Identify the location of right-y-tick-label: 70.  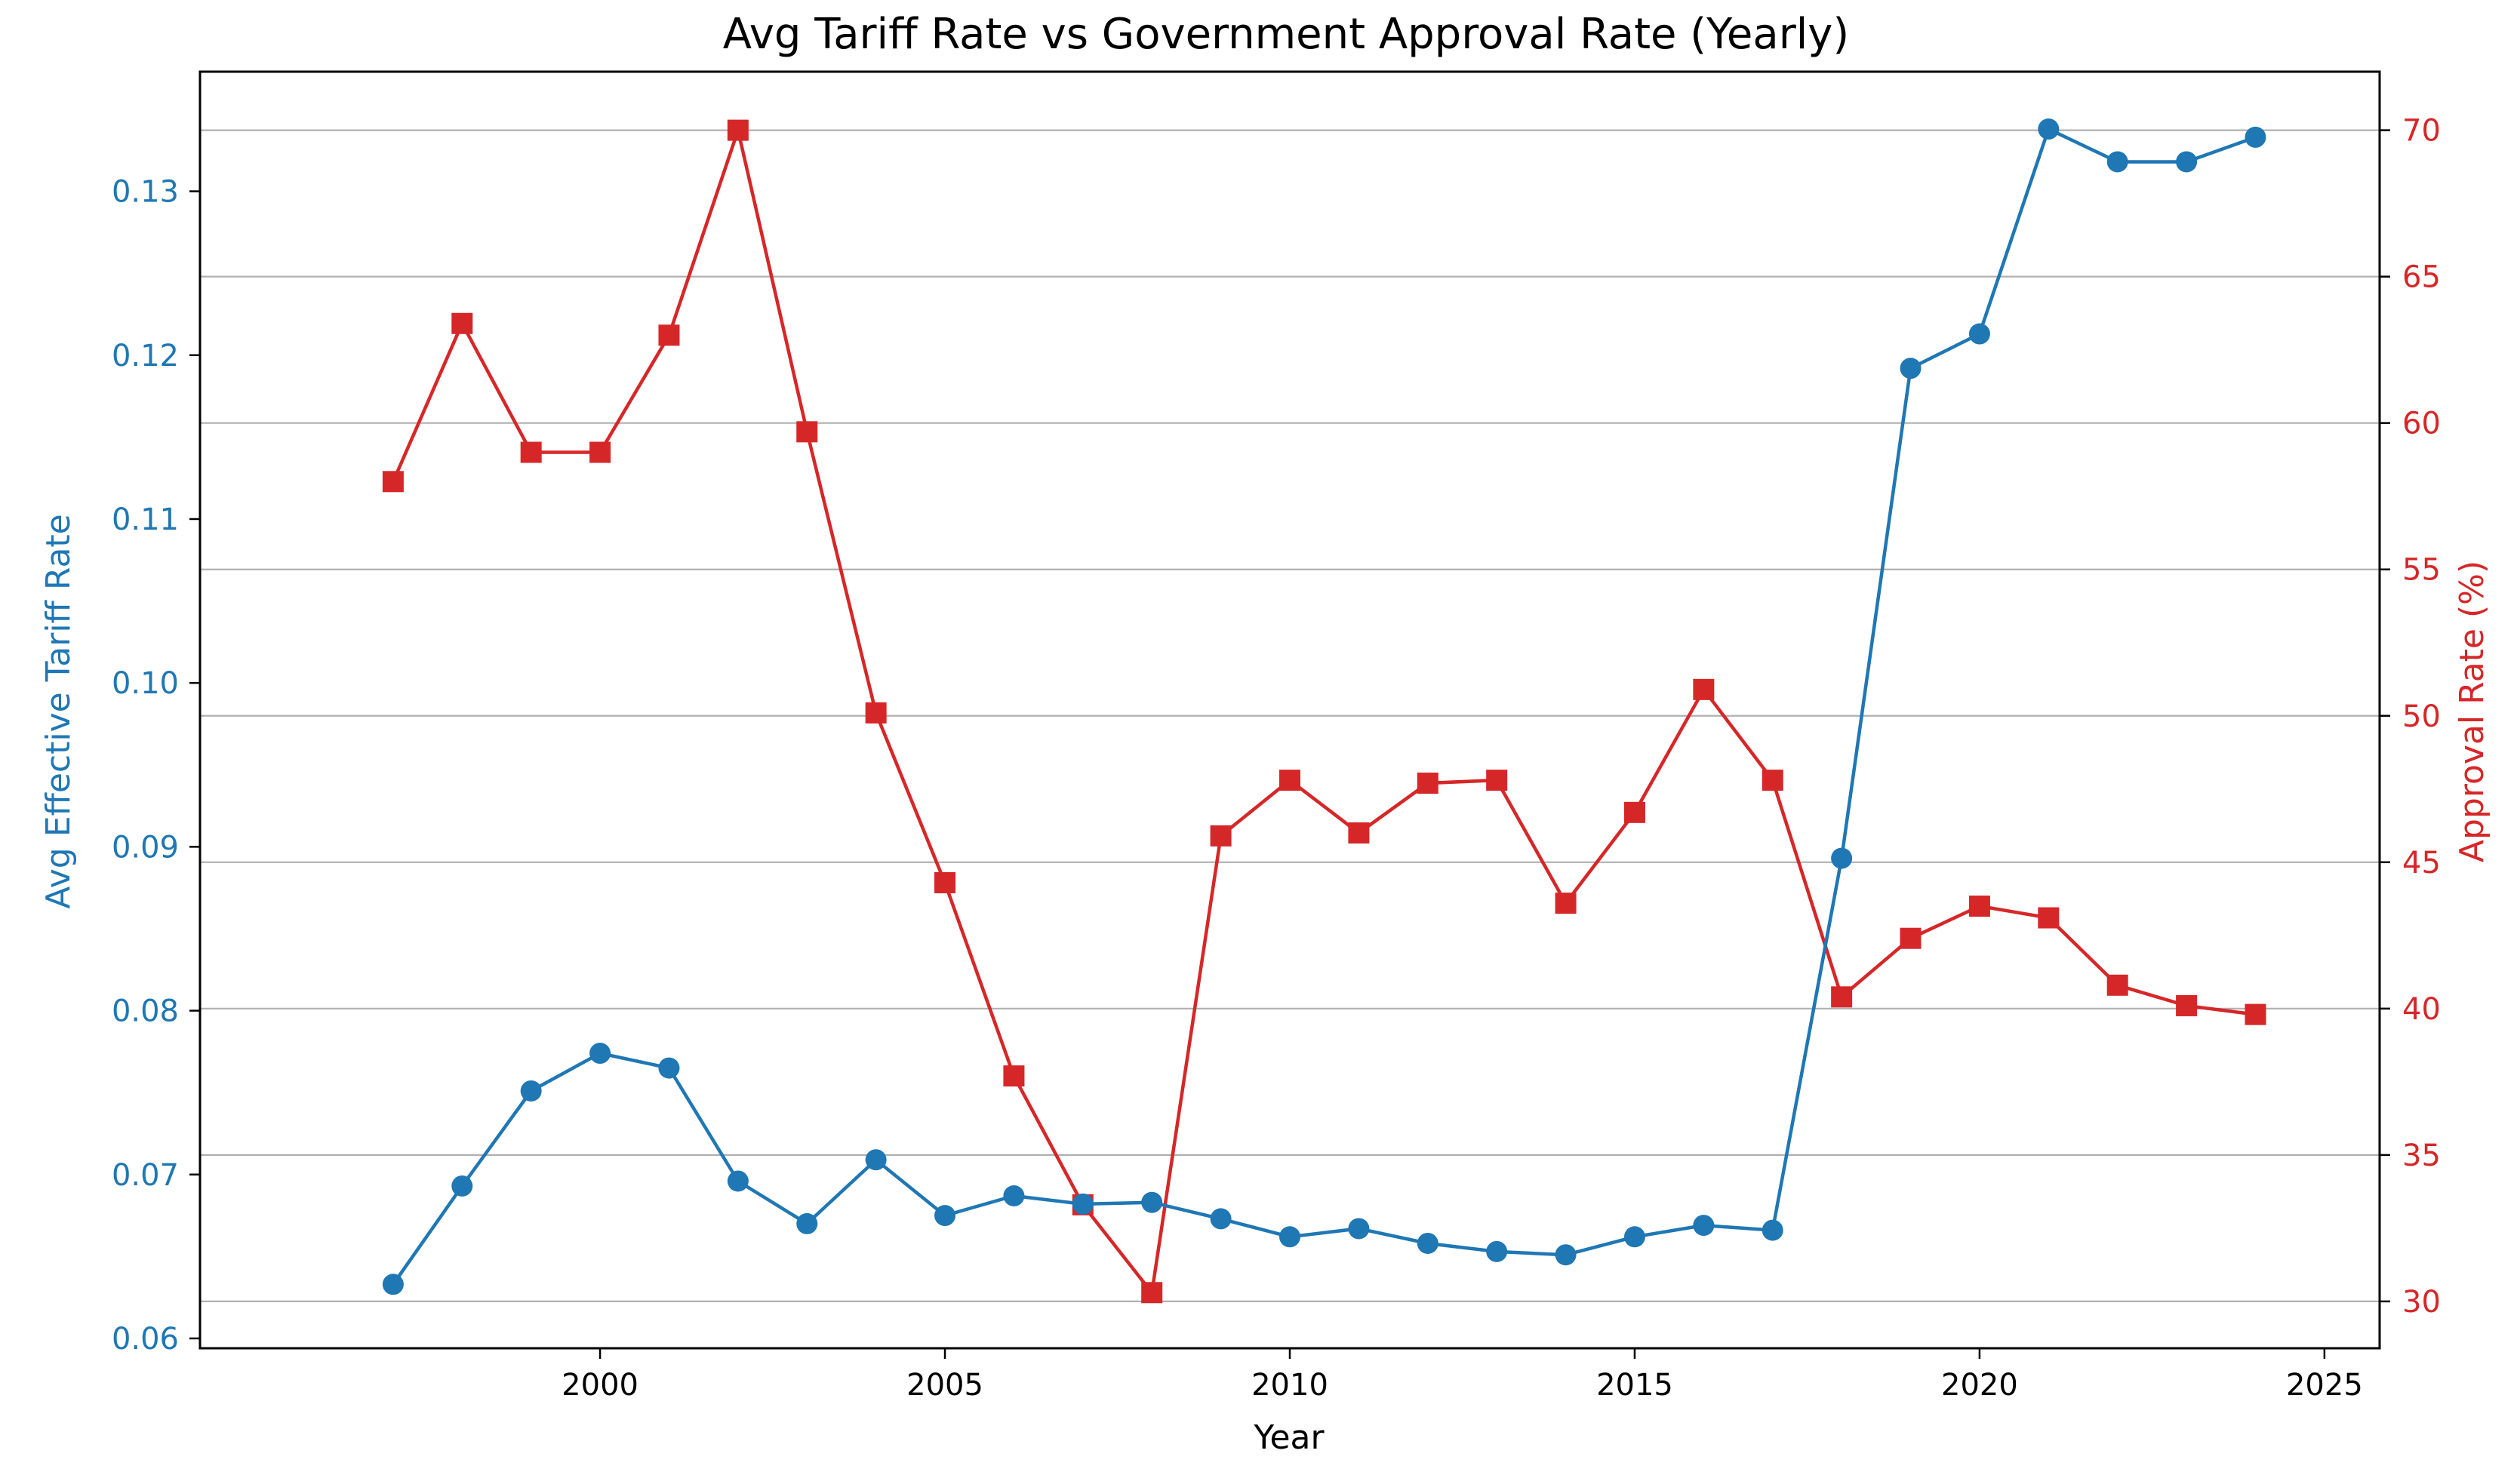
(2421, 131).